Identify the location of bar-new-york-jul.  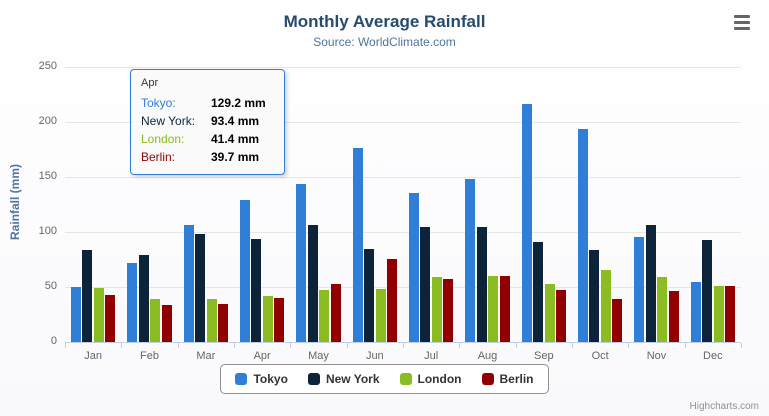
(425, 284).